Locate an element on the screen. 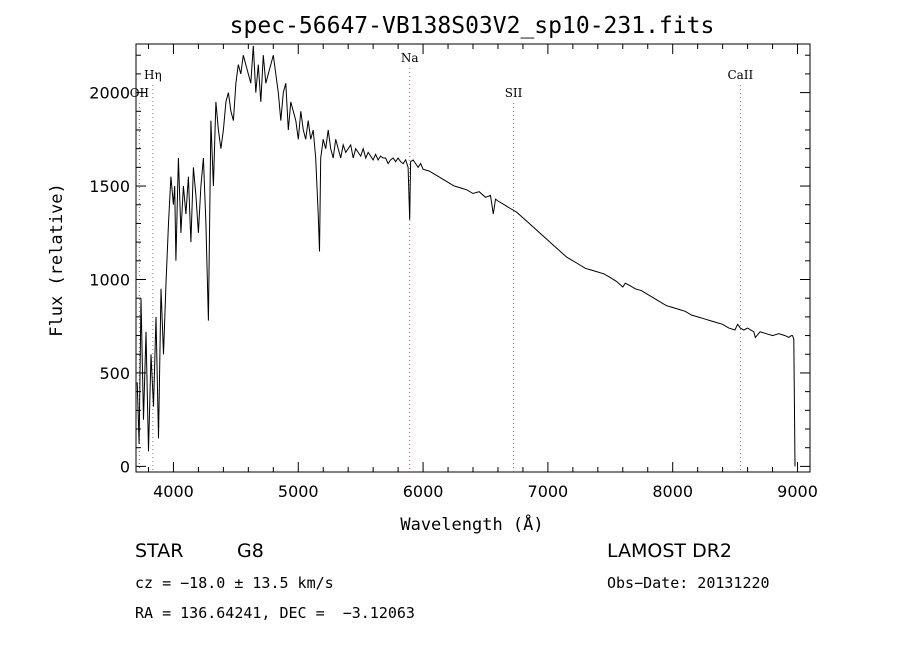 The width and height of the screenshot is (900, 650). line-marker-label: CaII is located at coordinates (740, 75).